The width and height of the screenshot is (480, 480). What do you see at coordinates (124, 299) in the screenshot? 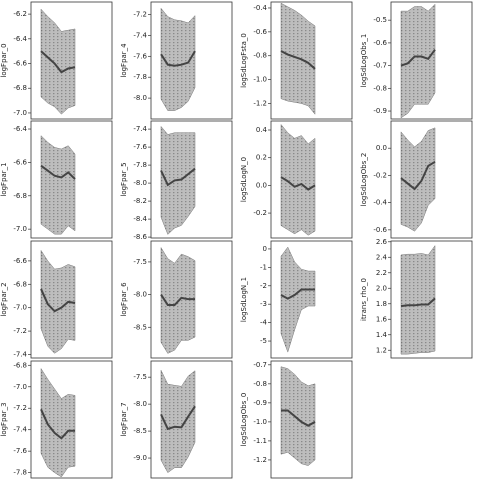
I see `y-axis-label: logFpar_6` at bounding box center [124, 299].